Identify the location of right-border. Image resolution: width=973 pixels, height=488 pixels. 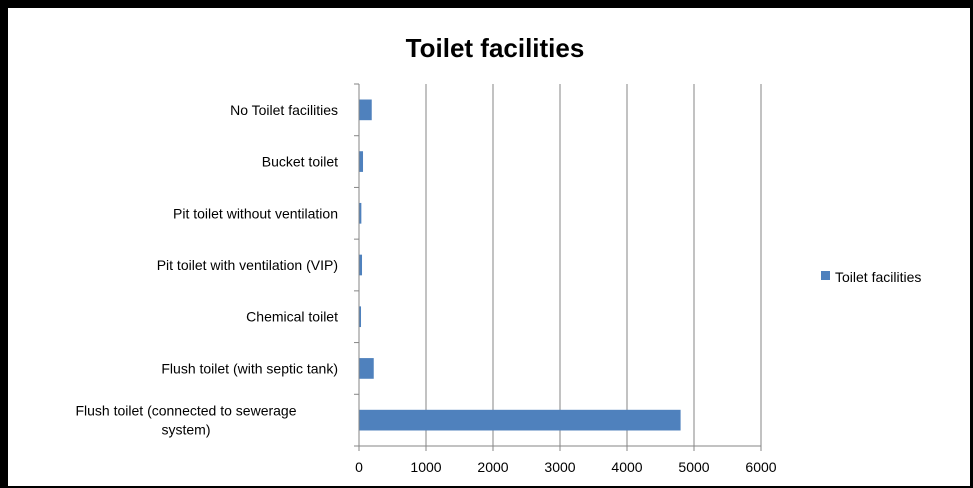
(971, 248).